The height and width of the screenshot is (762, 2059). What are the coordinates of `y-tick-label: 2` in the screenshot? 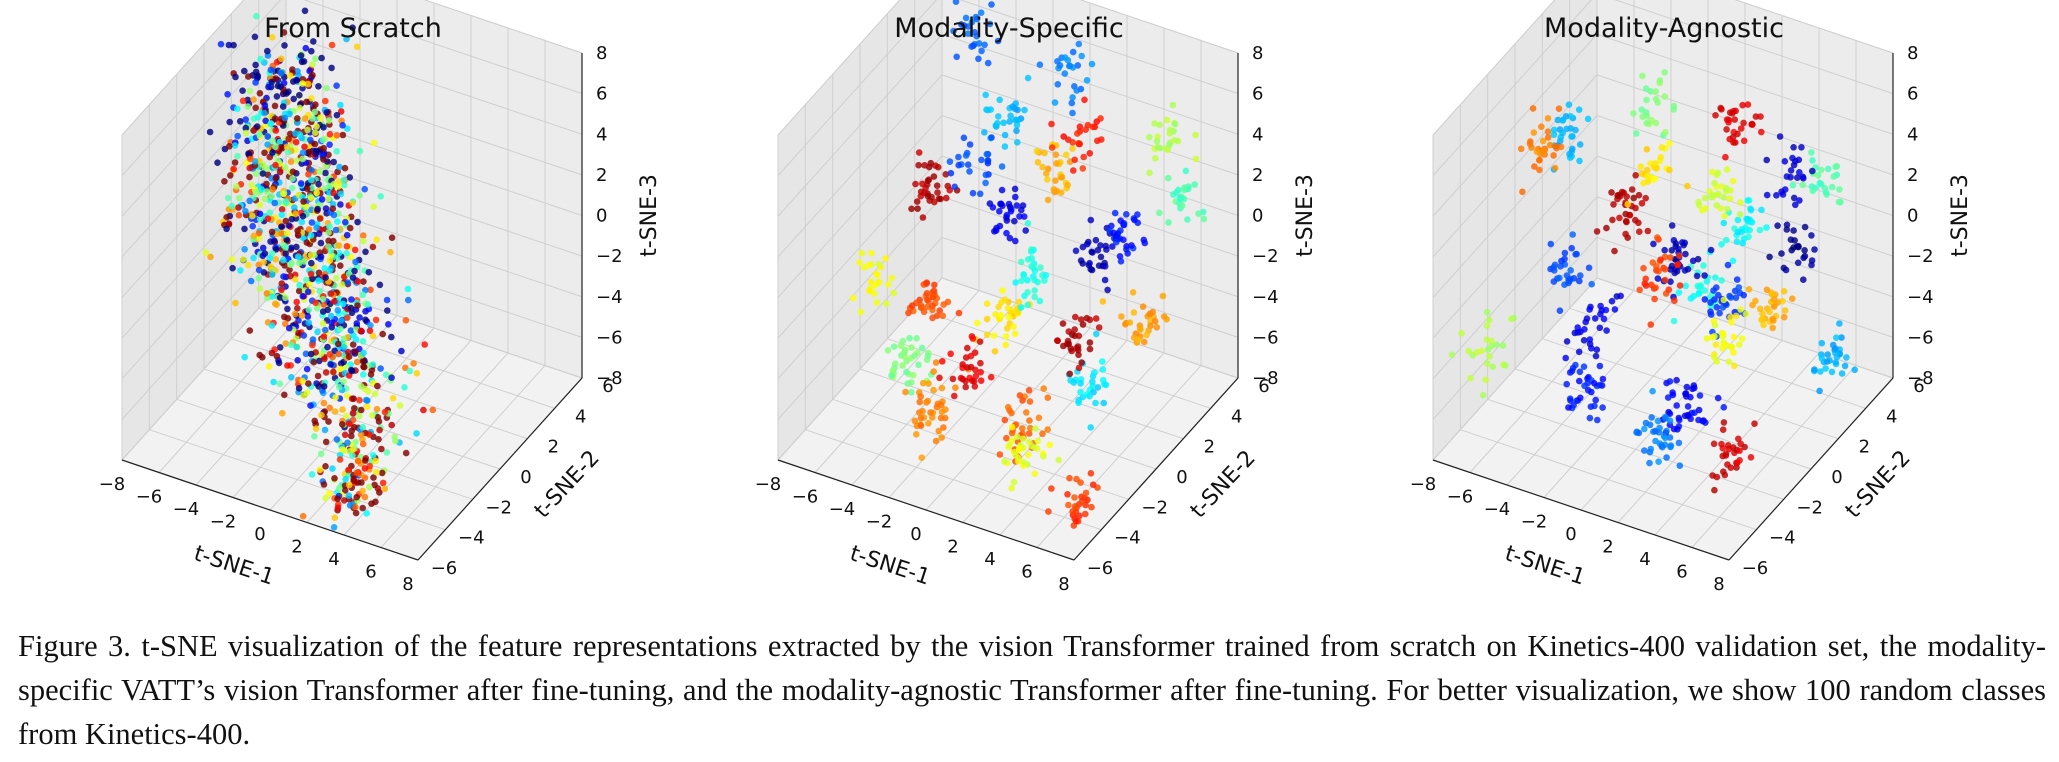 It's located at (553, 447).